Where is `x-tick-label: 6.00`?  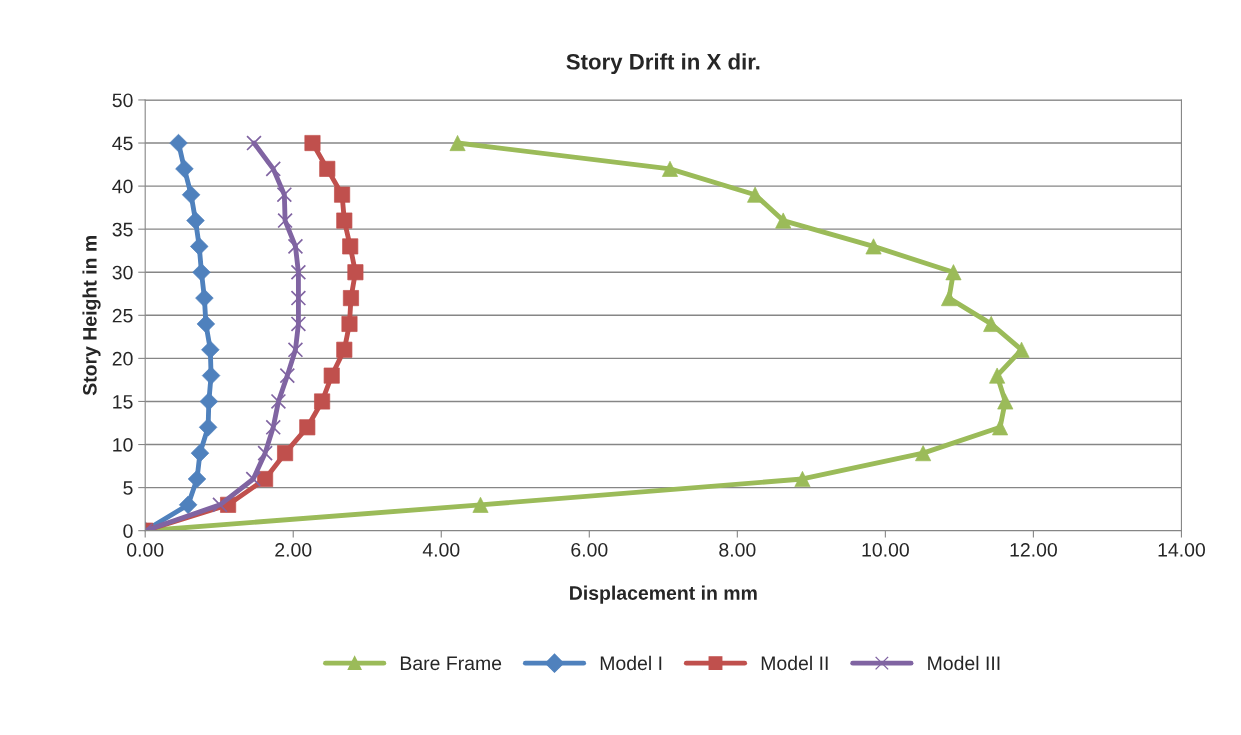 x-tick-label: 6.00 is located at coordinates (589, 549).